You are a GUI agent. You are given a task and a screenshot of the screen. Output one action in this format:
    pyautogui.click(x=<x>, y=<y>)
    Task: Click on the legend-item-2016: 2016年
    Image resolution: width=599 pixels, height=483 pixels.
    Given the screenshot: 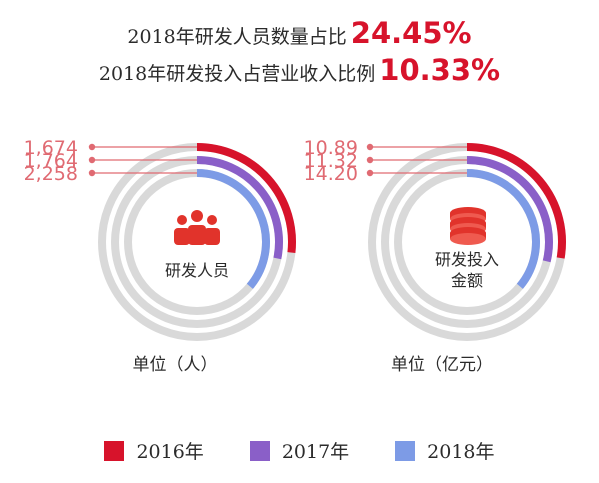 What is the action you would take?
    pyautogui.click(x=154, y=450)
    